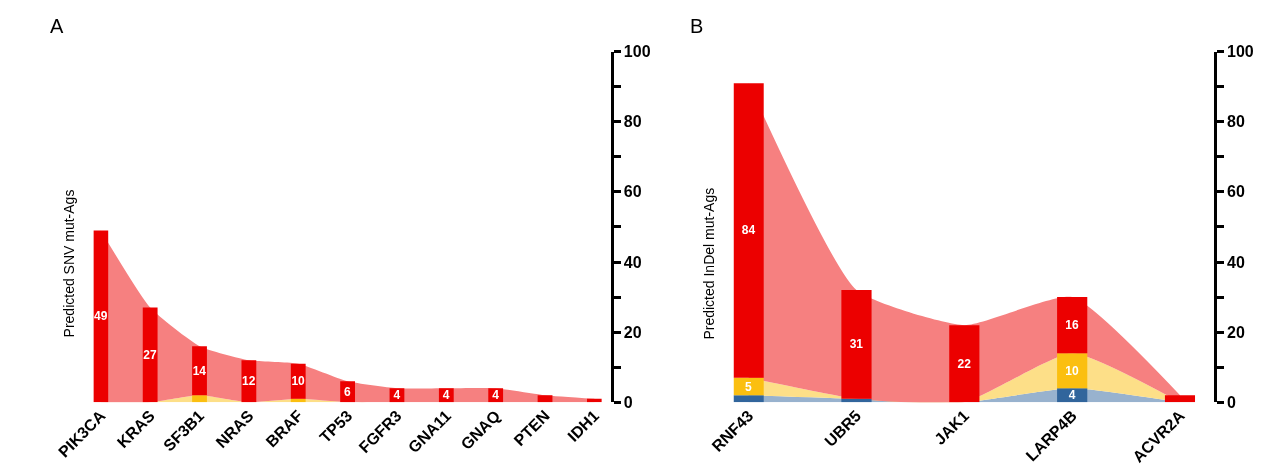 This screenshot has width=1269, height=476. I want to click on data-label: 27, so click(150, 354).